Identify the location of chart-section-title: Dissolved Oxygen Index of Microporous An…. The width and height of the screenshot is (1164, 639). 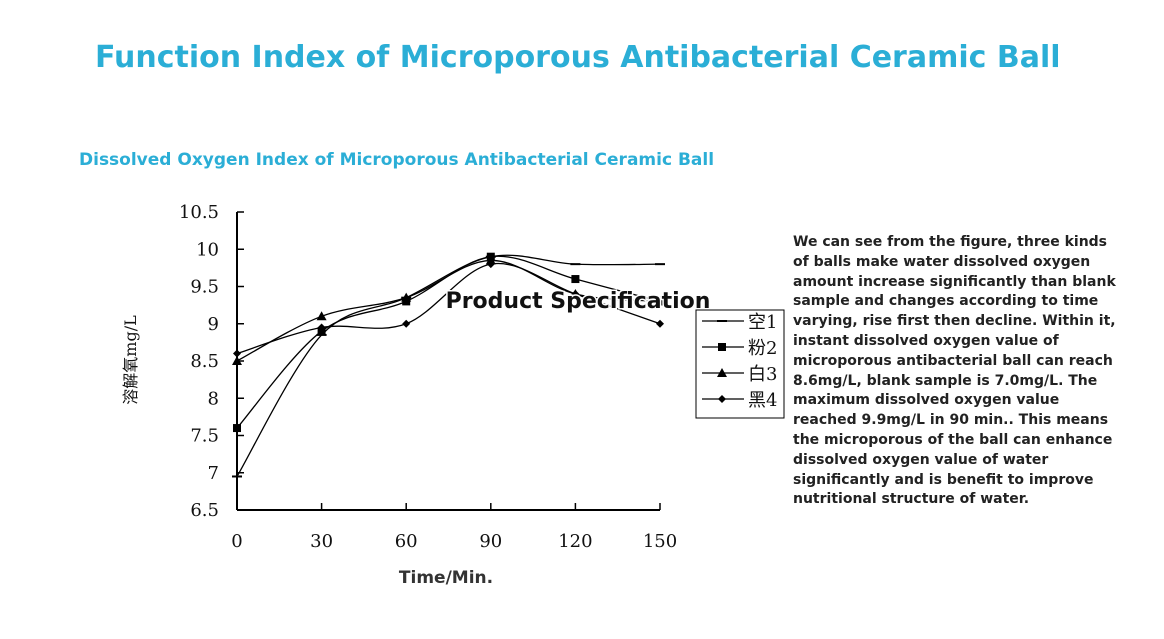
(397, 160).